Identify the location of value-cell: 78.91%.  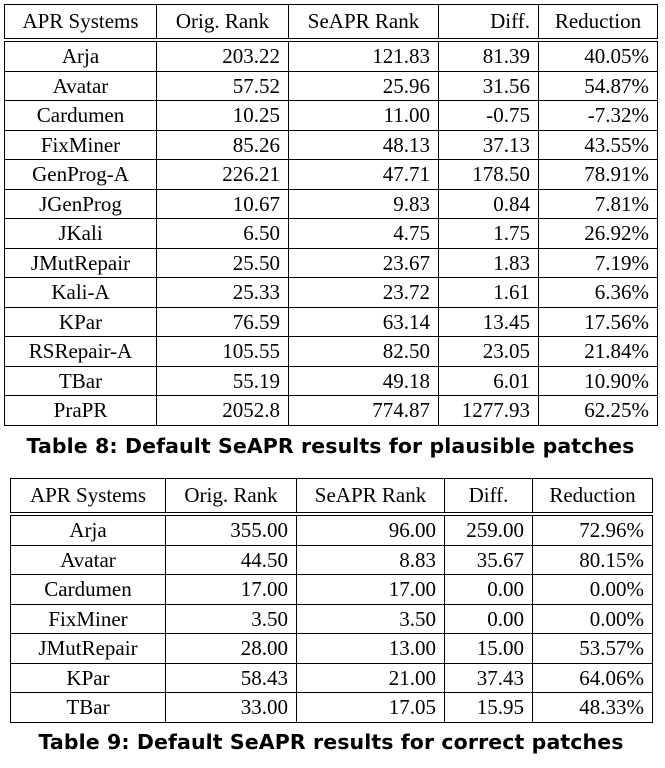
(598, 174).